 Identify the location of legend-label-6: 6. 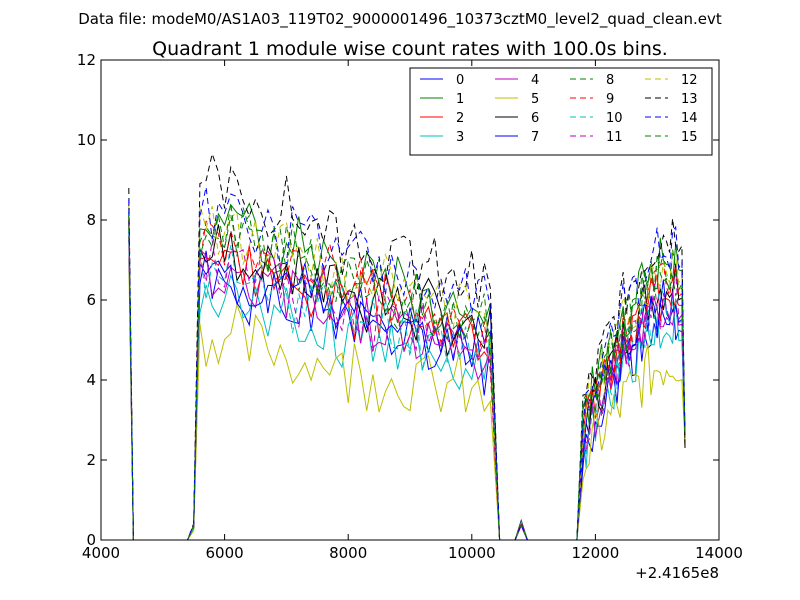
(535, 118).